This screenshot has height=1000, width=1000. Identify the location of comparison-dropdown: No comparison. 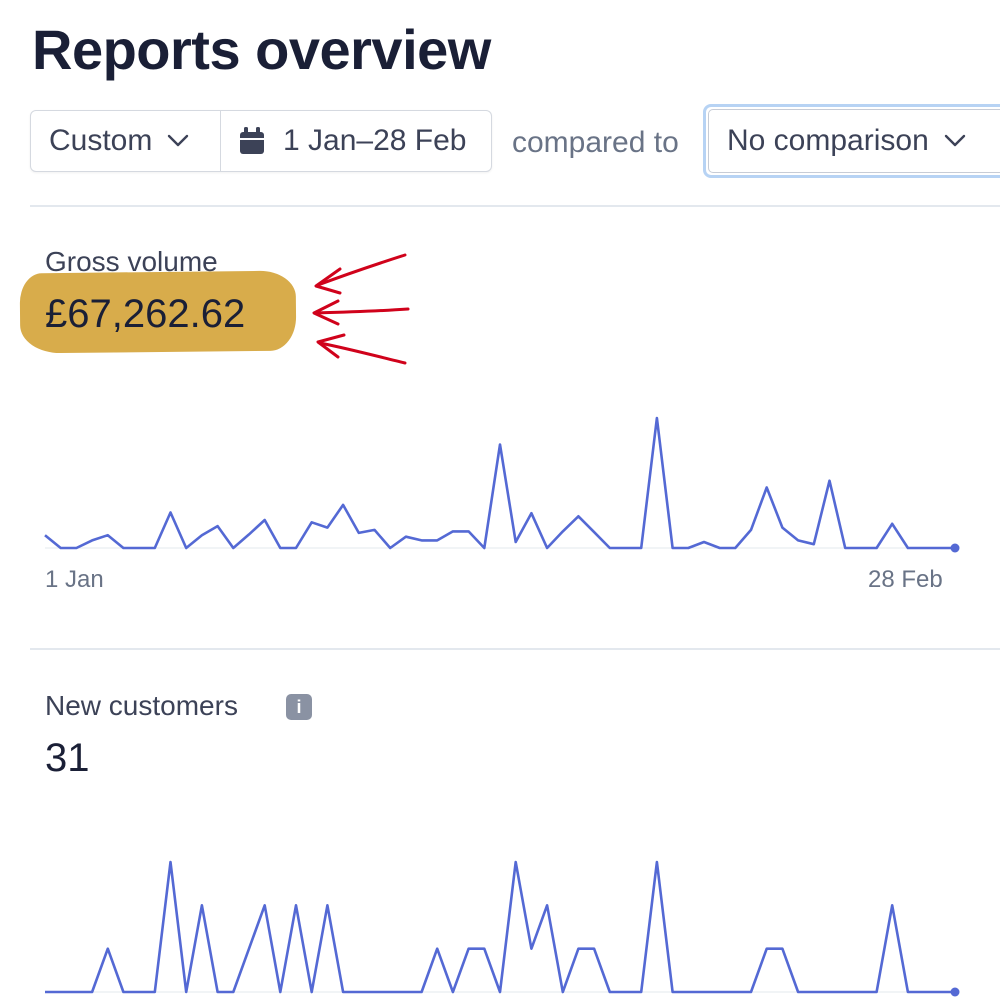
(851, 141).